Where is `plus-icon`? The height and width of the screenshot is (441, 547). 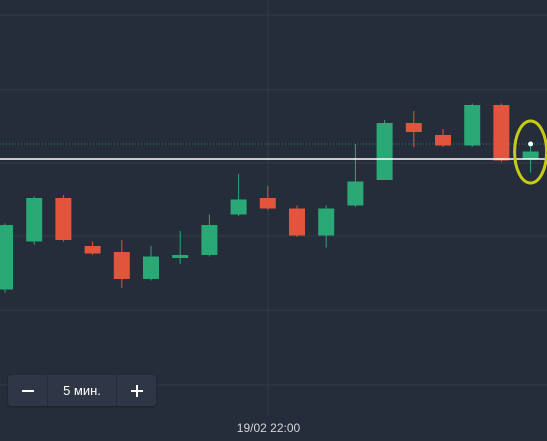 plus-icon is located at coordinates (136, 390).